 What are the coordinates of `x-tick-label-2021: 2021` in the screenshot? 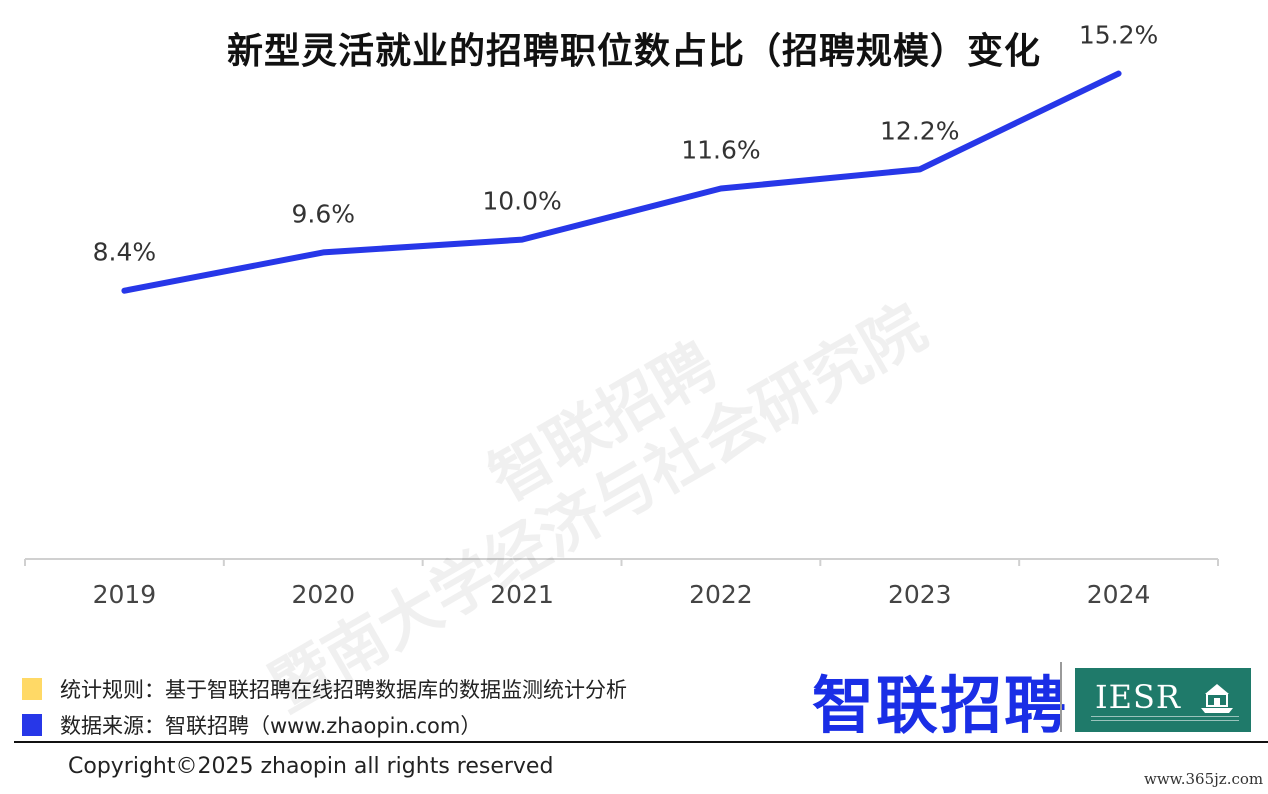 It's located at (522, 594).